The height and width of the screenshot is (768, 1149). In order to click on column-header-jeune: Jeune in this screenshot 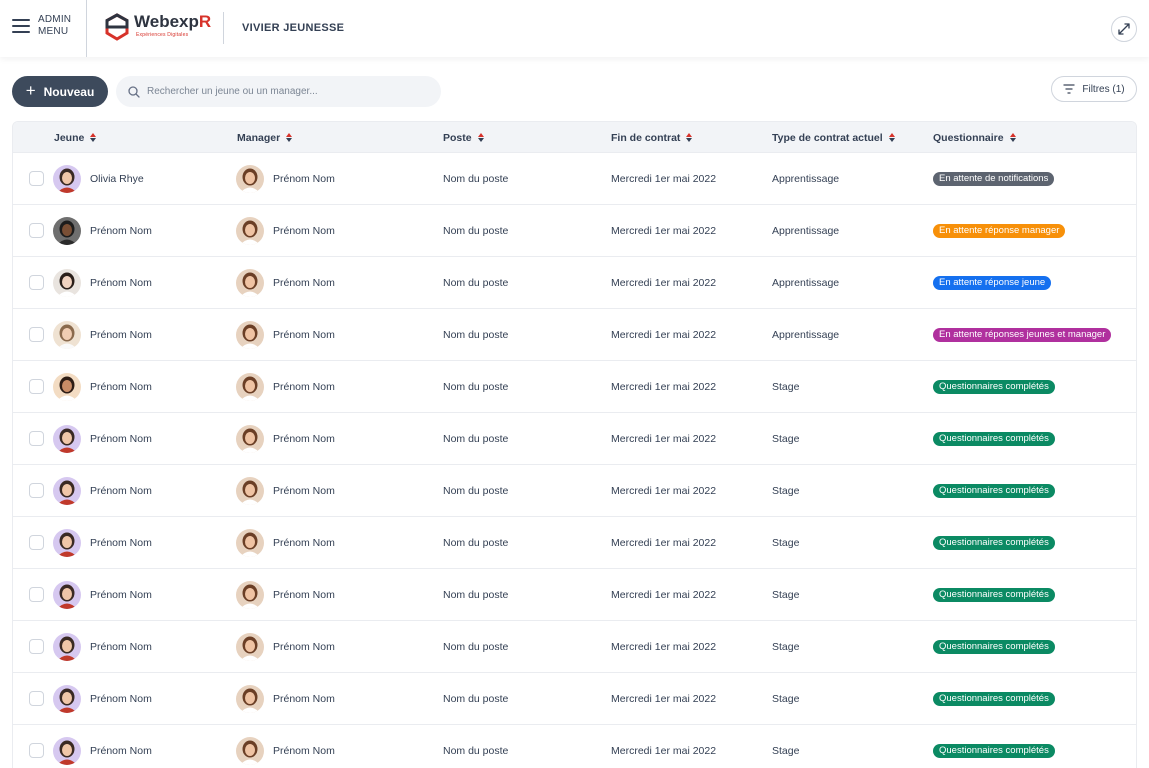, I will do `click(75, 137)`.